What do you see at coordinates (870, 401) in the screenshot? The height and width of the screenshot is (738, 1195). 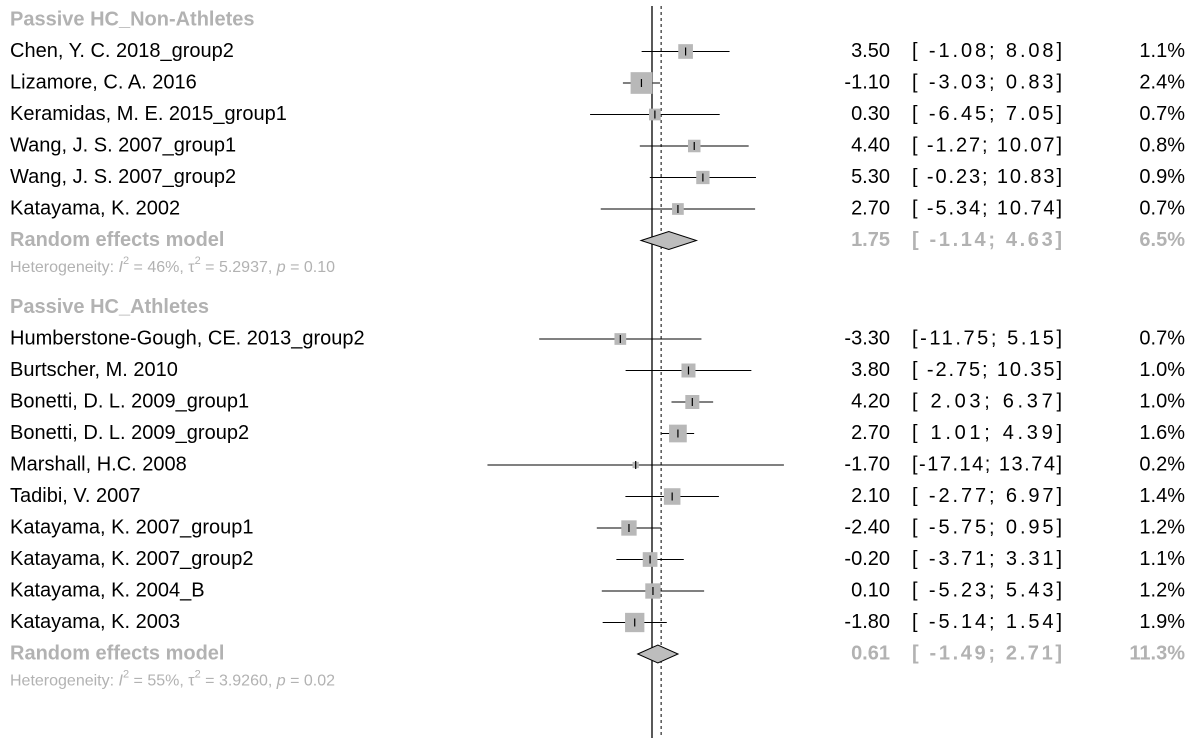 I see `effect-estimate: 4.20` at bounding box center [870, 401].